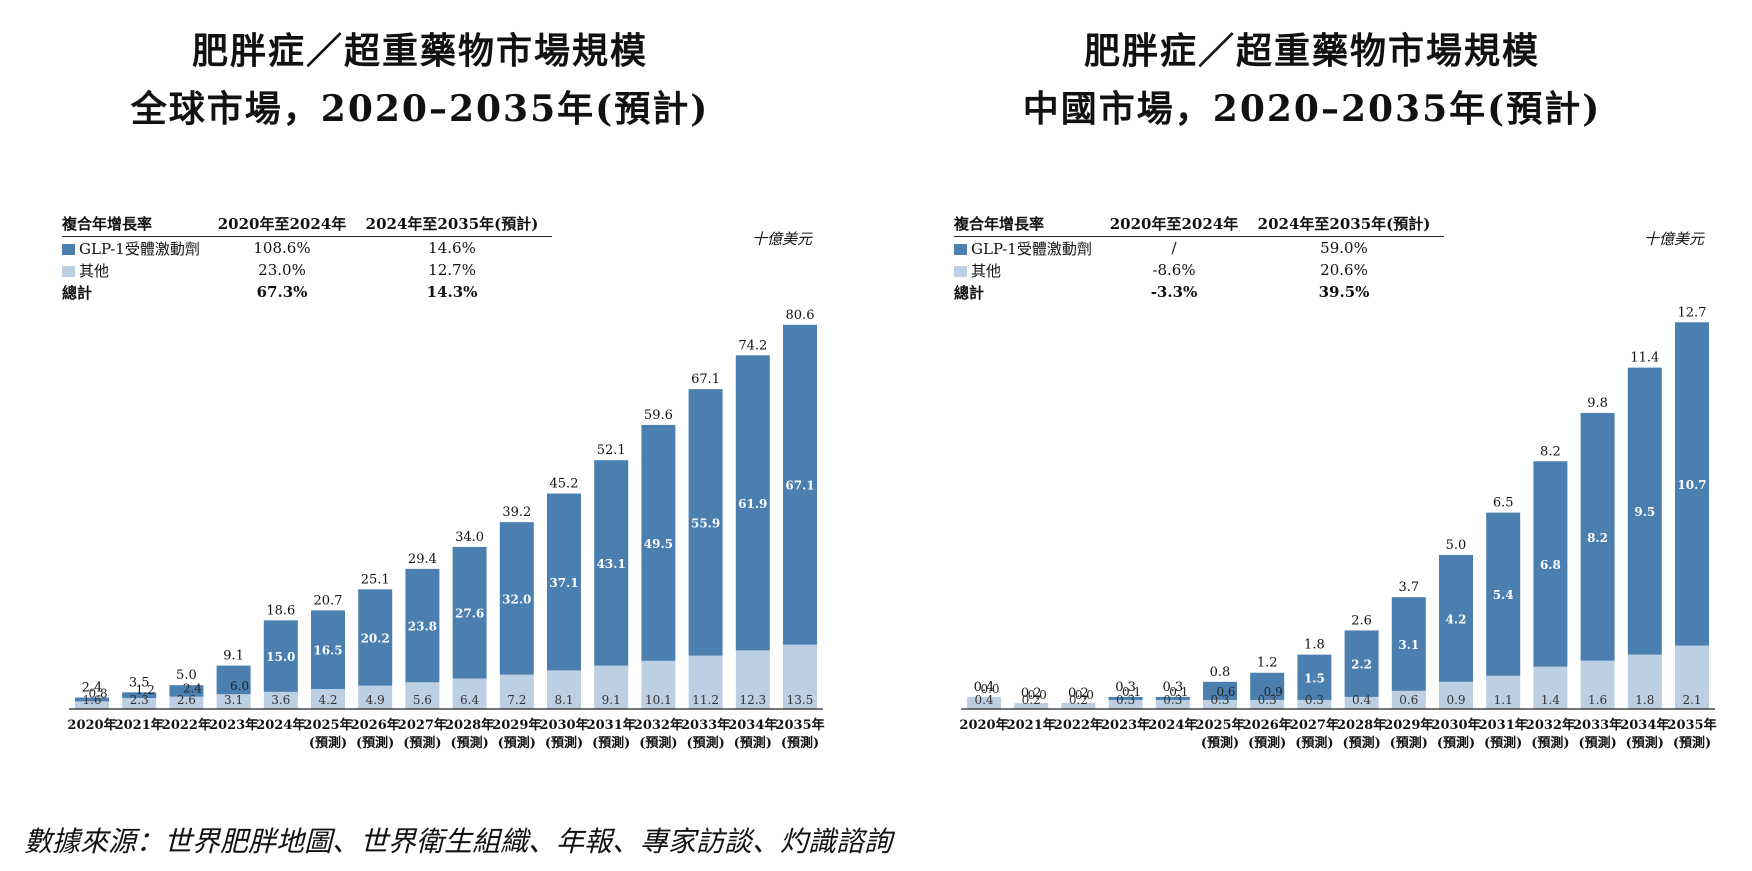  I want to click on data-label-other: 8.1, so click(563, 700).